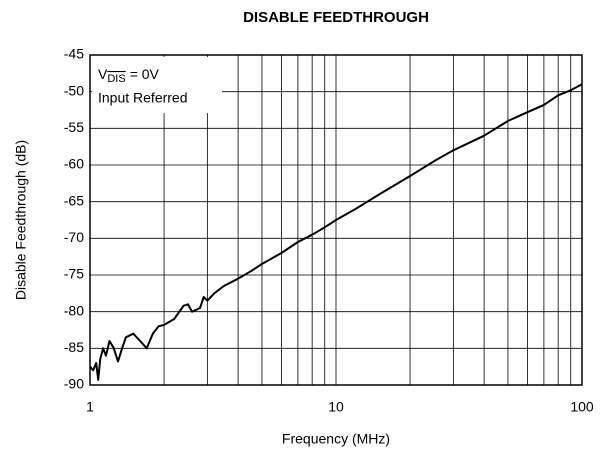 This screenshot has height=450, width=608. I want to click on annotation-value: = 0V, so click(145, 74).